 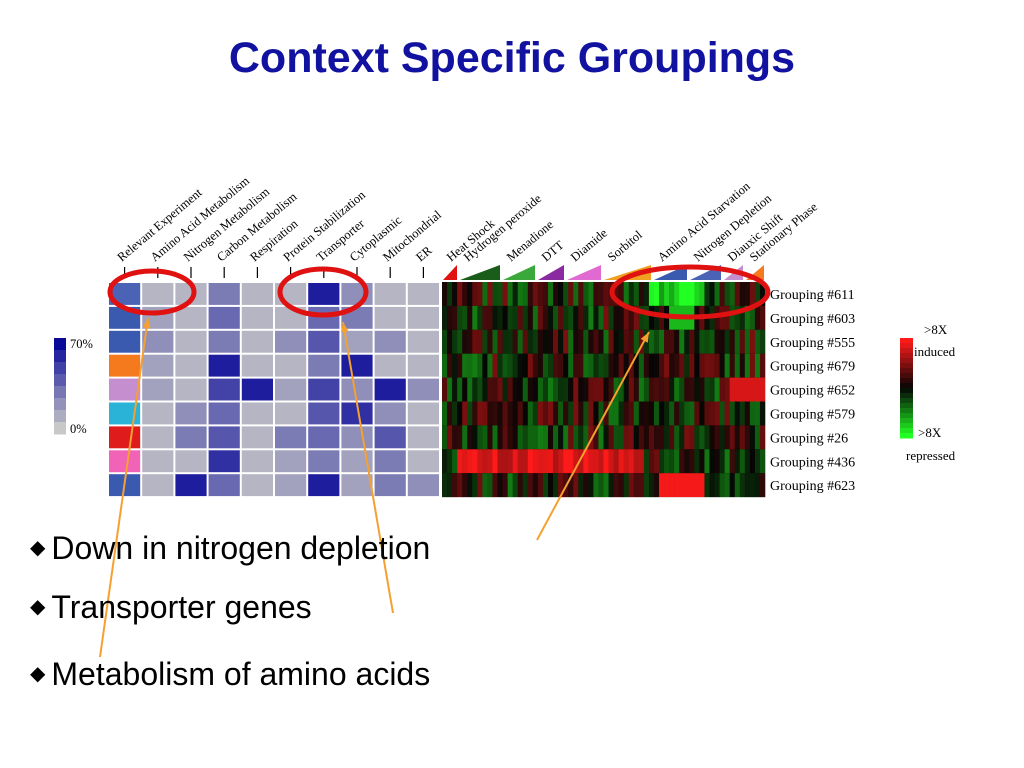 What do you see at coordinates (146, 323) in the screenshot?
I see `callout-arrowhead` at bounding box center [146, 323].